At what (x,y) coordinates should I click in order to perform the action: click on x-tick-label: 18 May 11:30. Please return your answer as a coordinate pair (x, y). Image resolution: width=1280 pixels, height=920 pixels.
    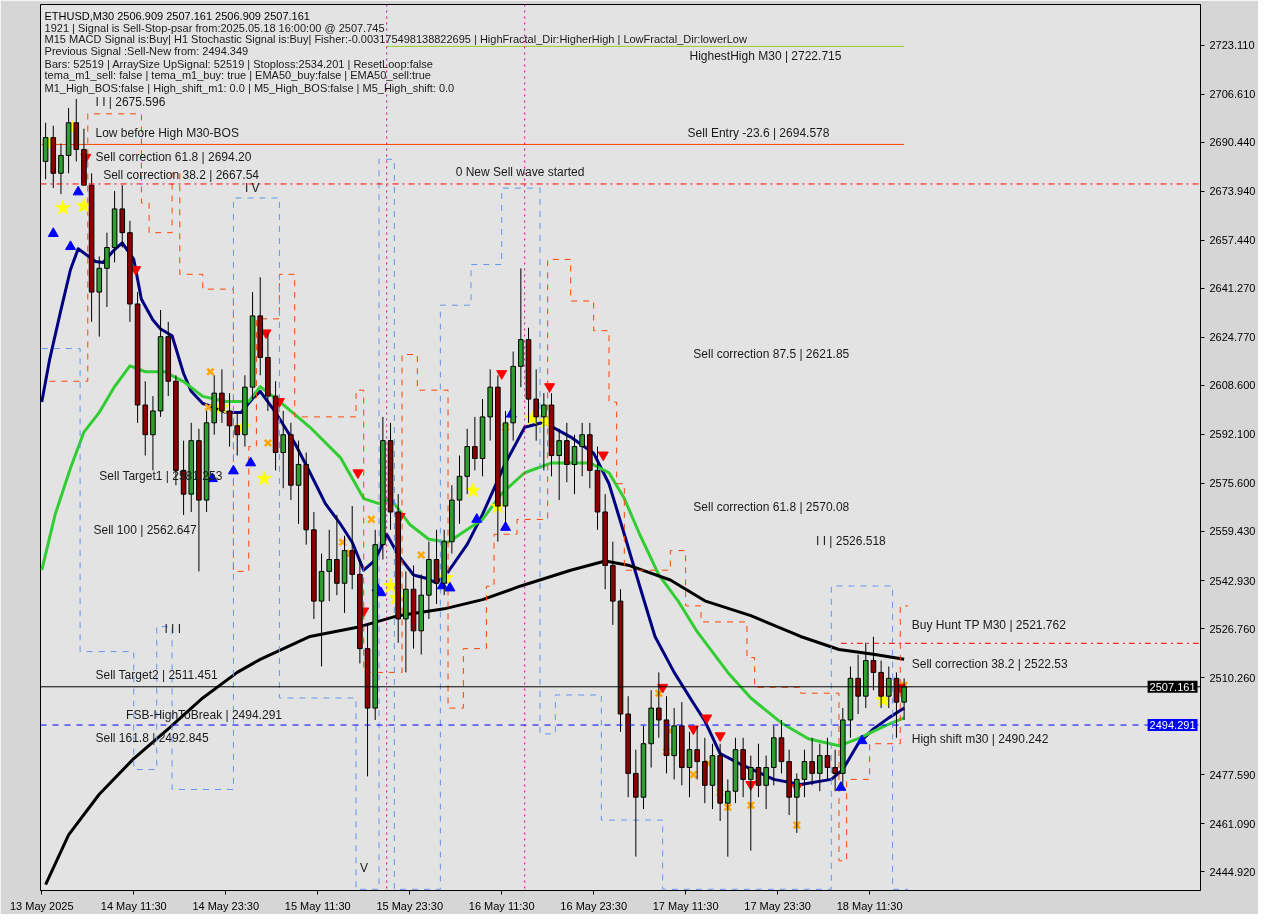
    Looking at the image, I should click on (869, 905).